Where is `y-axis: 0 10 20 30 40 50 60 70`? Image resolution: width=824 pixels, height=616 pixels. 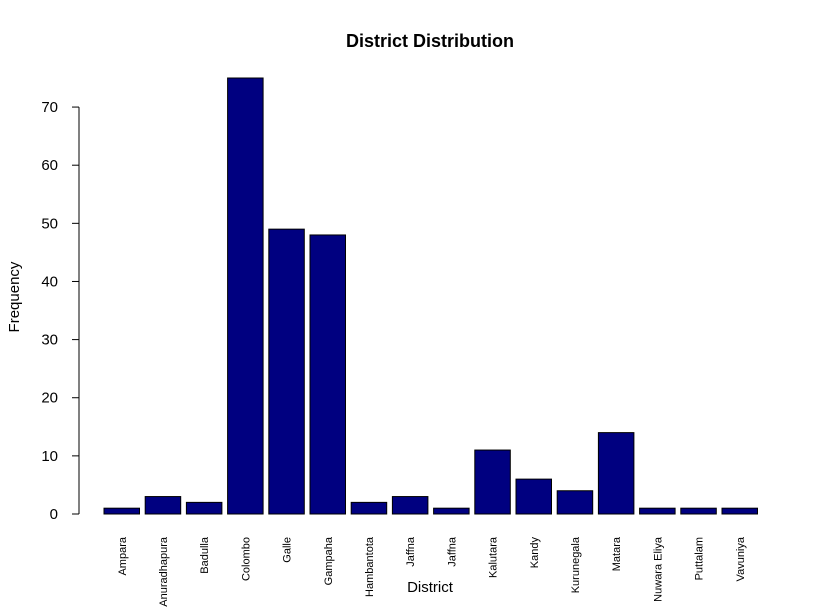
y-axis: 0 10 20 30 40 50 60 70 is located at coordinates (60, 311).